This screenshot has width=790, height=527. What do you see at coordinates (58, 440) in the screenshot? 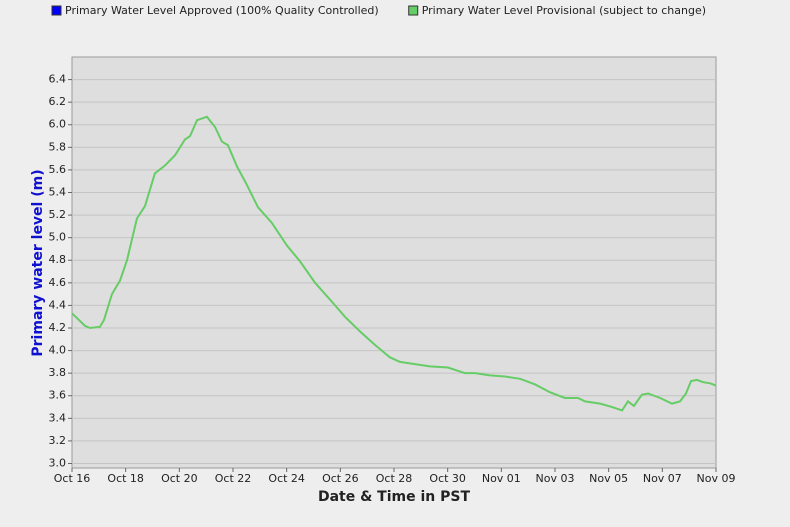
I see `y-tick-label: 3.2` at bounding box center [58, 440].